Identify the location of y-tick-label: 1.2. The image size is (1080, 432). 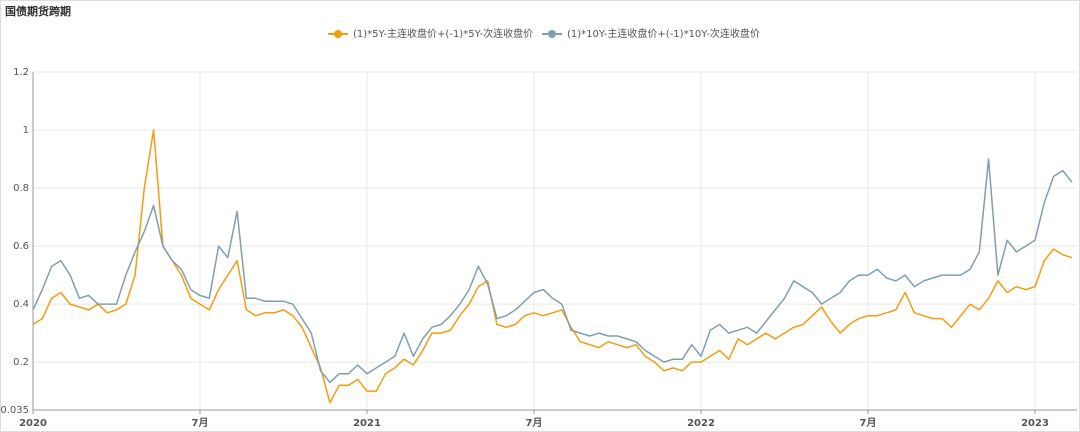
(21, 72).